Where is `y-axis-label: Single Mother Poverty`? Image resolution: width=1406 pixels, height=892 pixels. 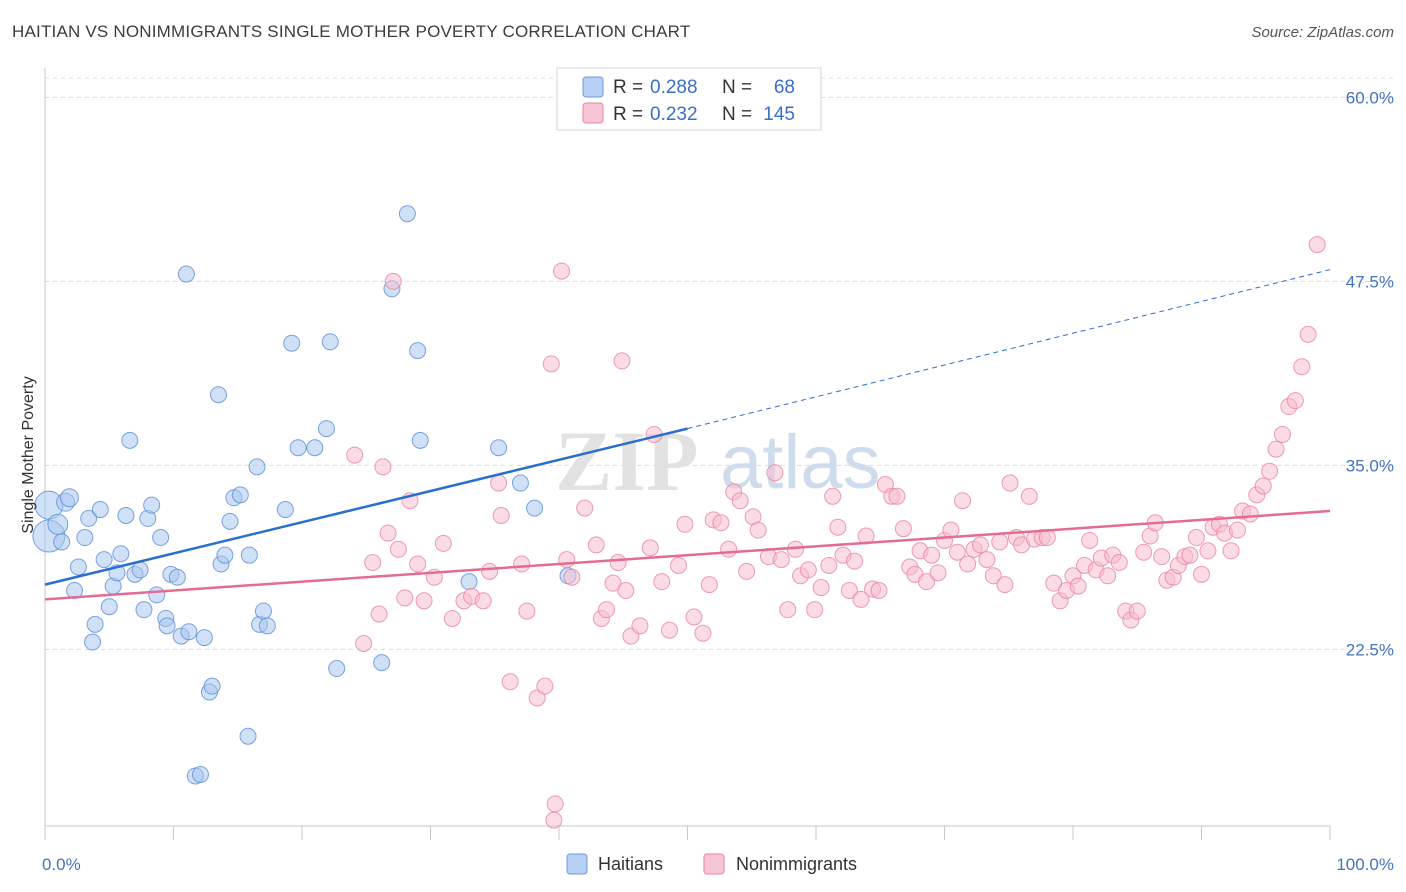
y-axis-label: Single Mother Poverty is located at coordinates (28, 454).